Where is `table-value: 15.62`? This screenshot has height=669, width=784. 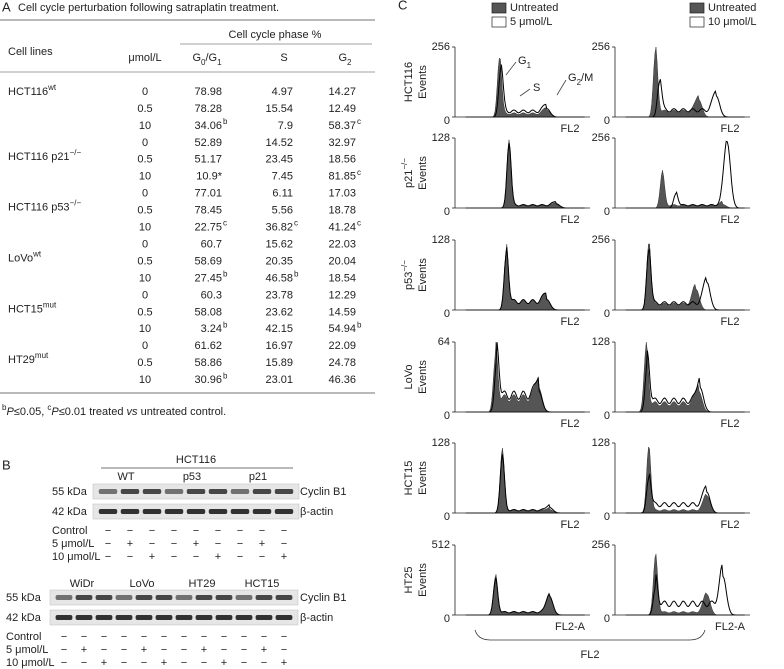
table-value: 15.62 is located at coordinates (279, 244).